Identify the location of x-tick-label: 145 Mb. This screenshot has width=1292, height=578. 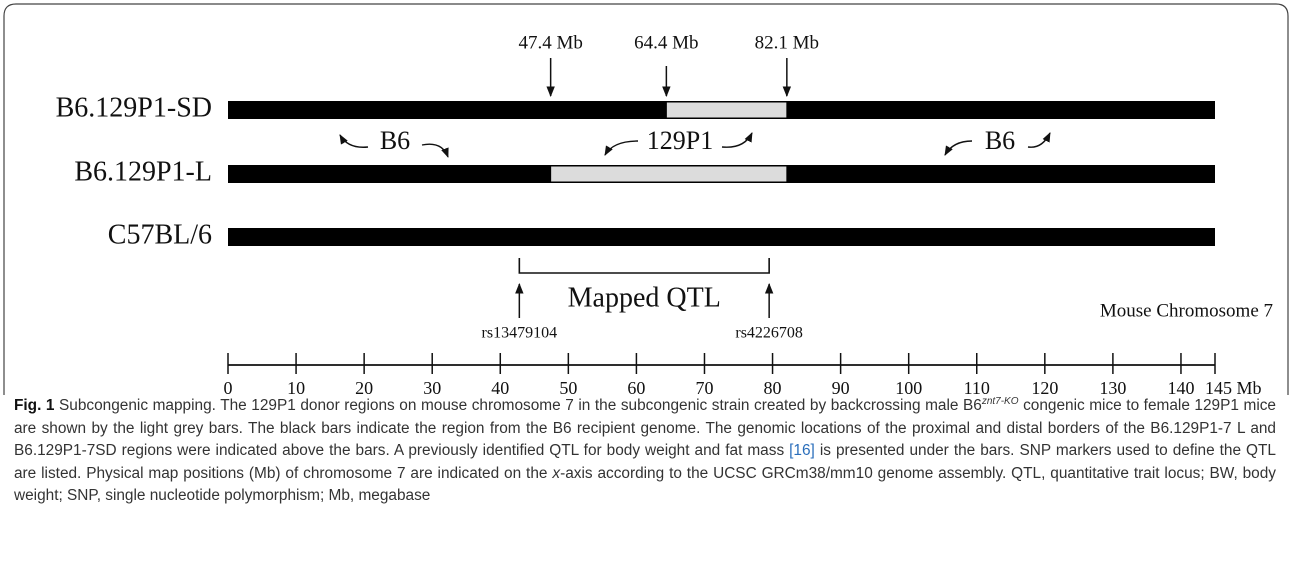
(1233, 386).